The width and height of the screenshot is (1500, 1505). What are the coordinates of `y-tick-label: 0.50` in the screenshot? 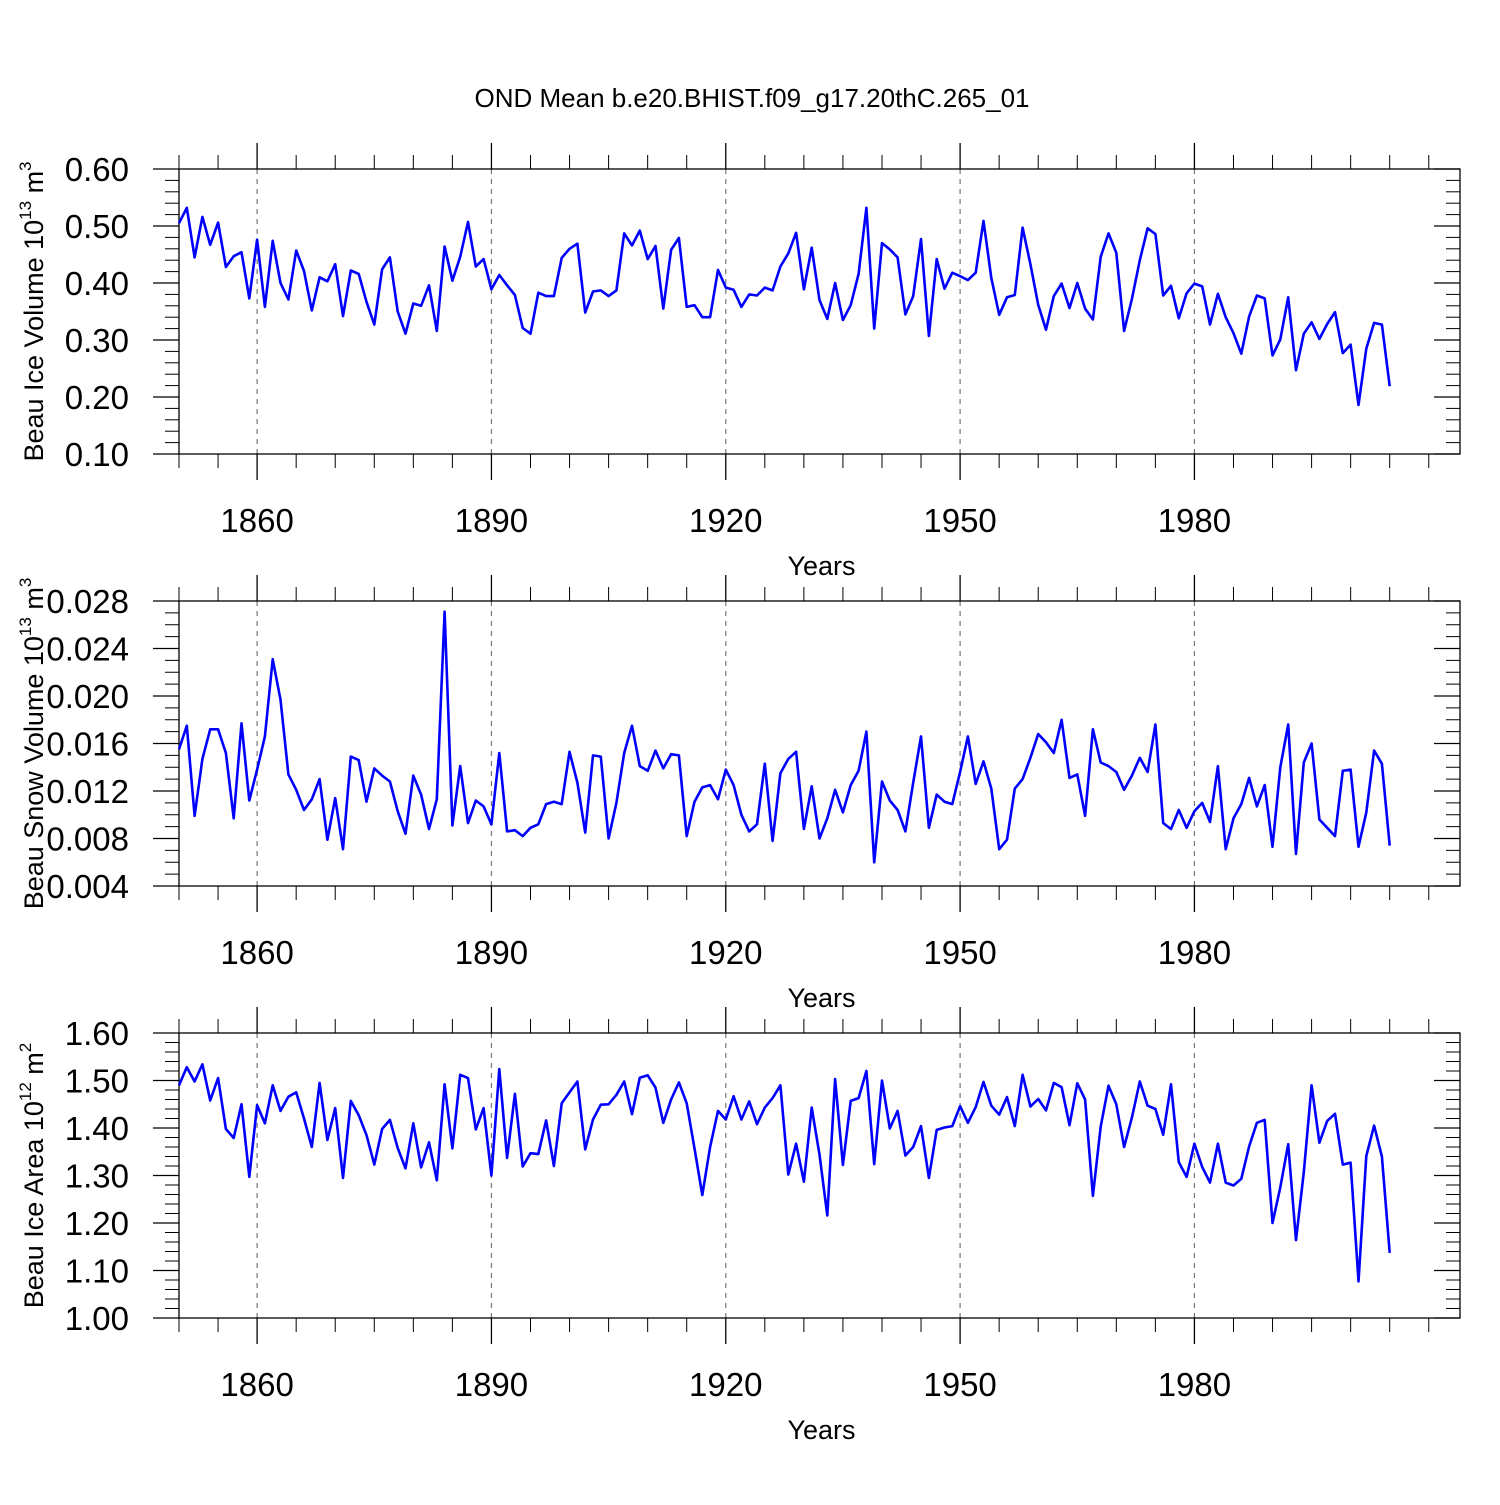 It's located at (97, 226).